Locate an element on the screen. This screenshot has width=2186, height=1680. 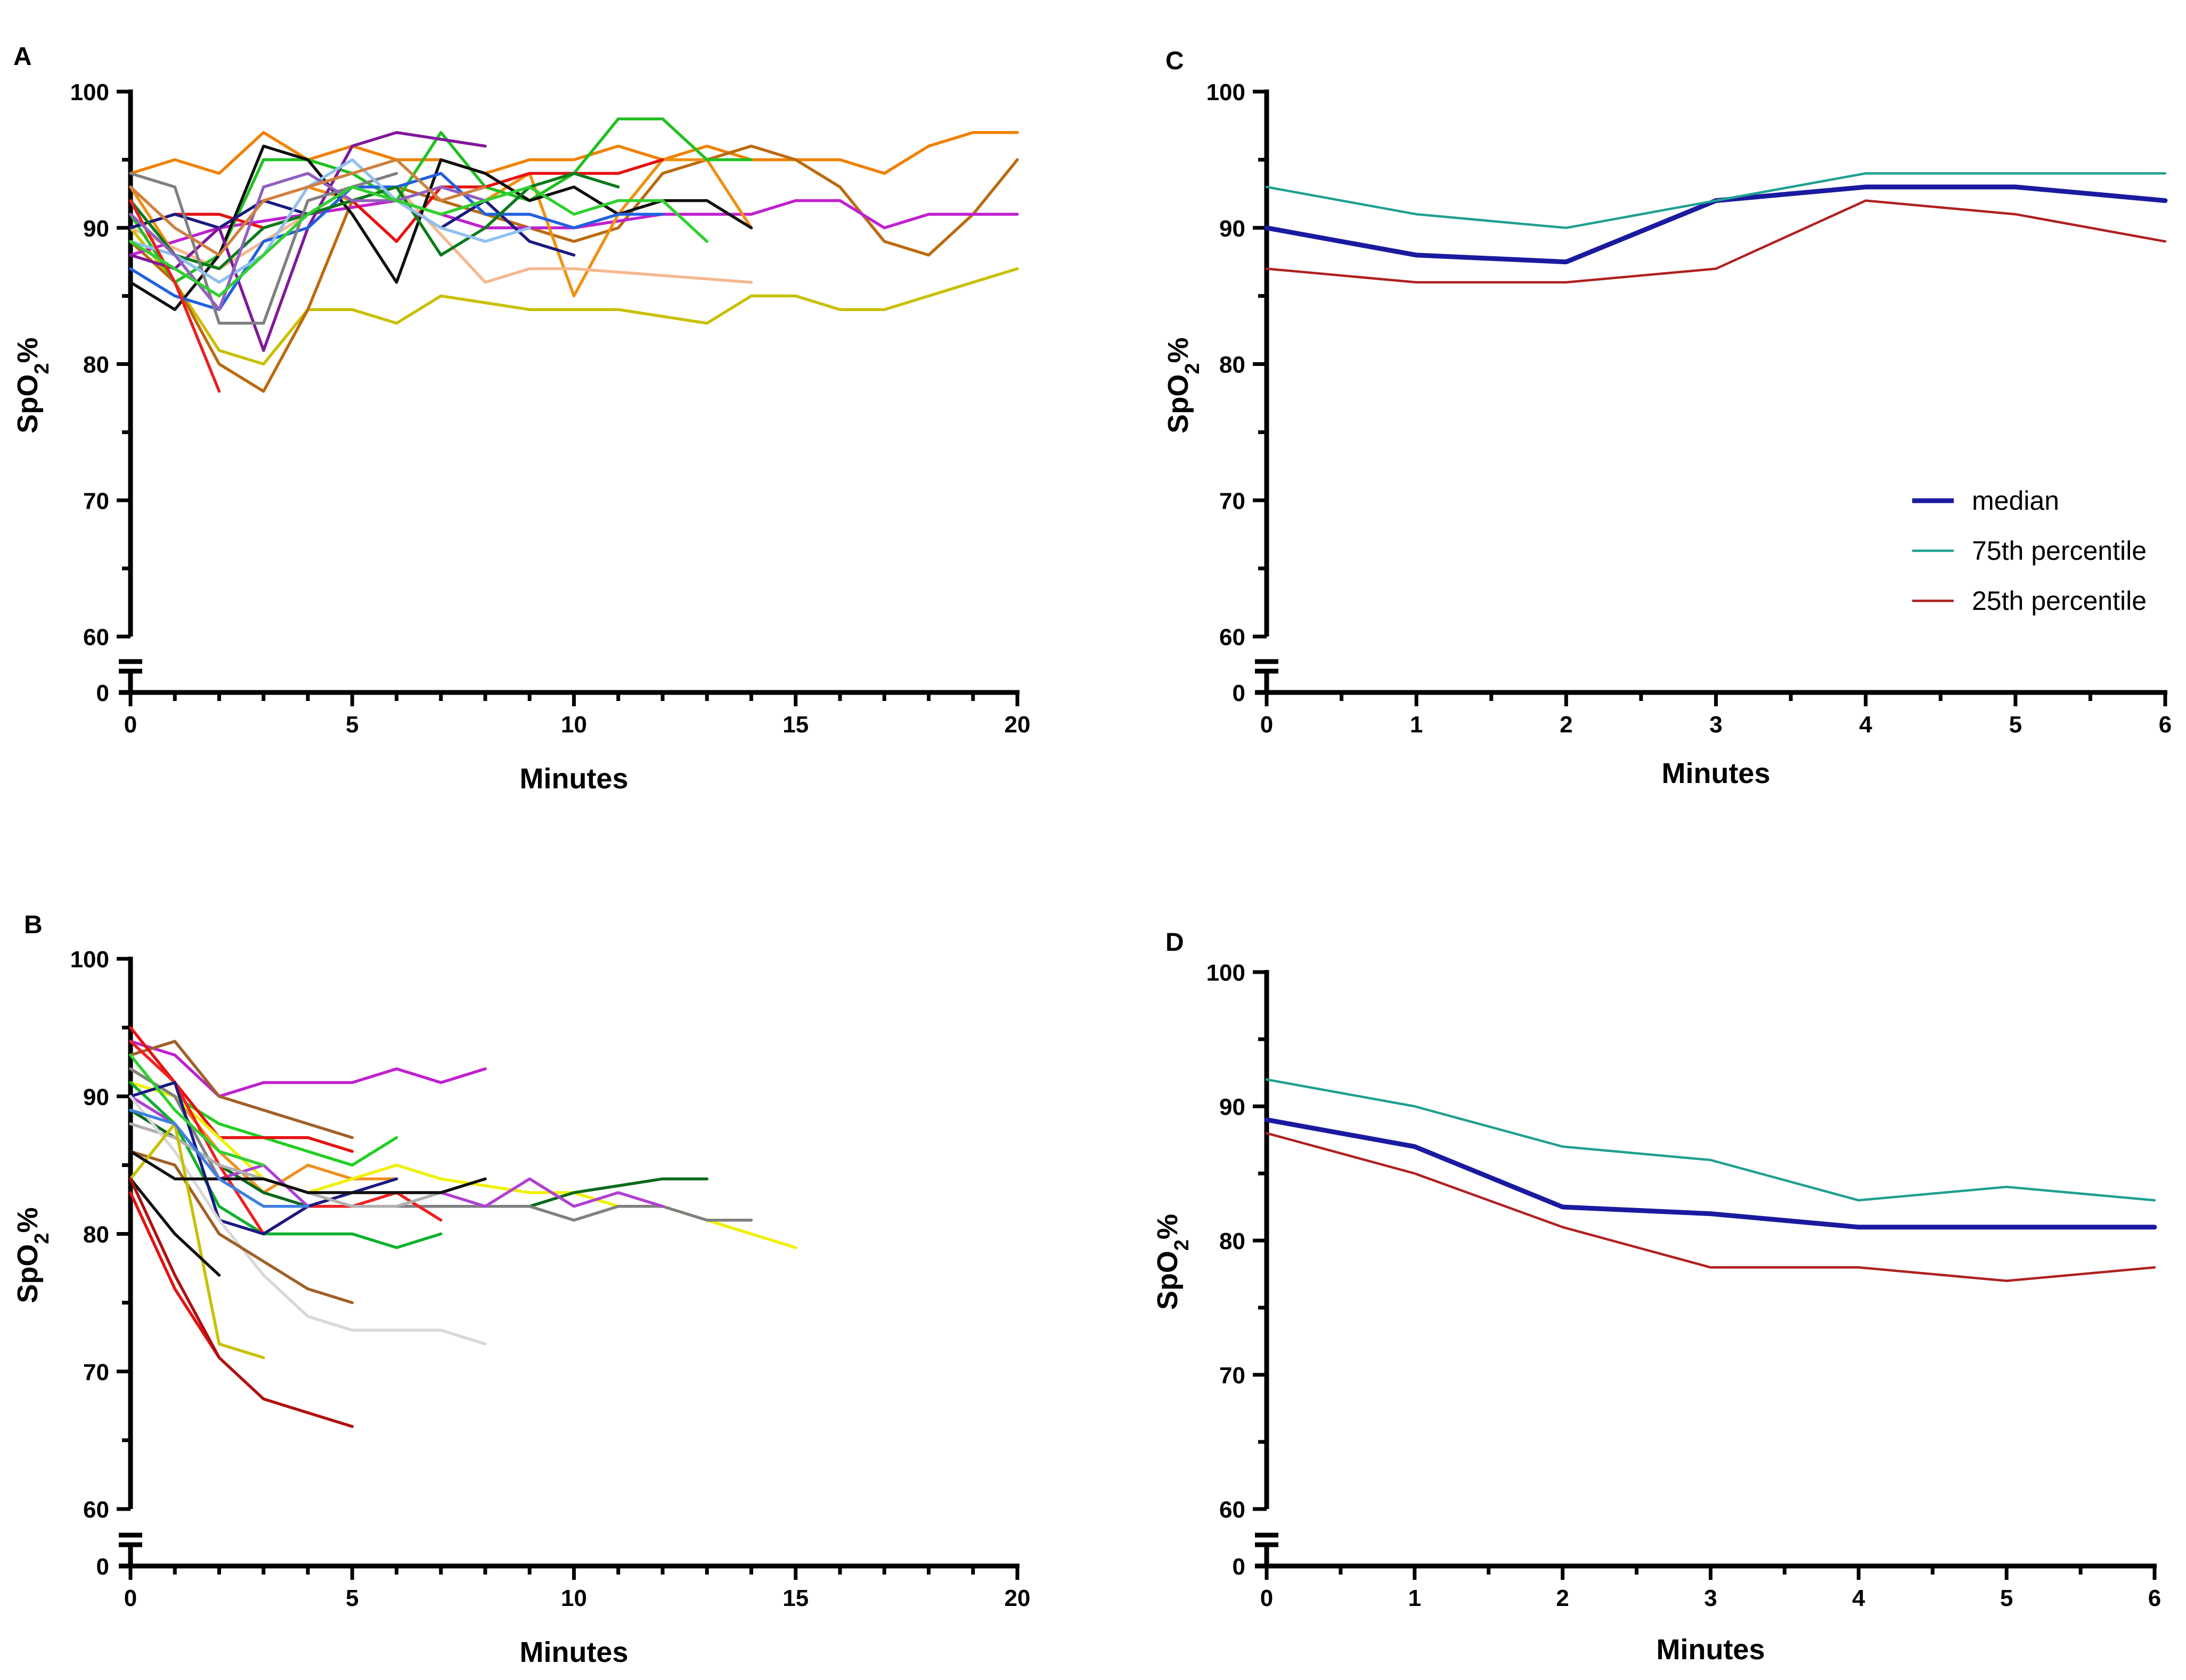
panel-label: A is located at coordinates (23, 57).